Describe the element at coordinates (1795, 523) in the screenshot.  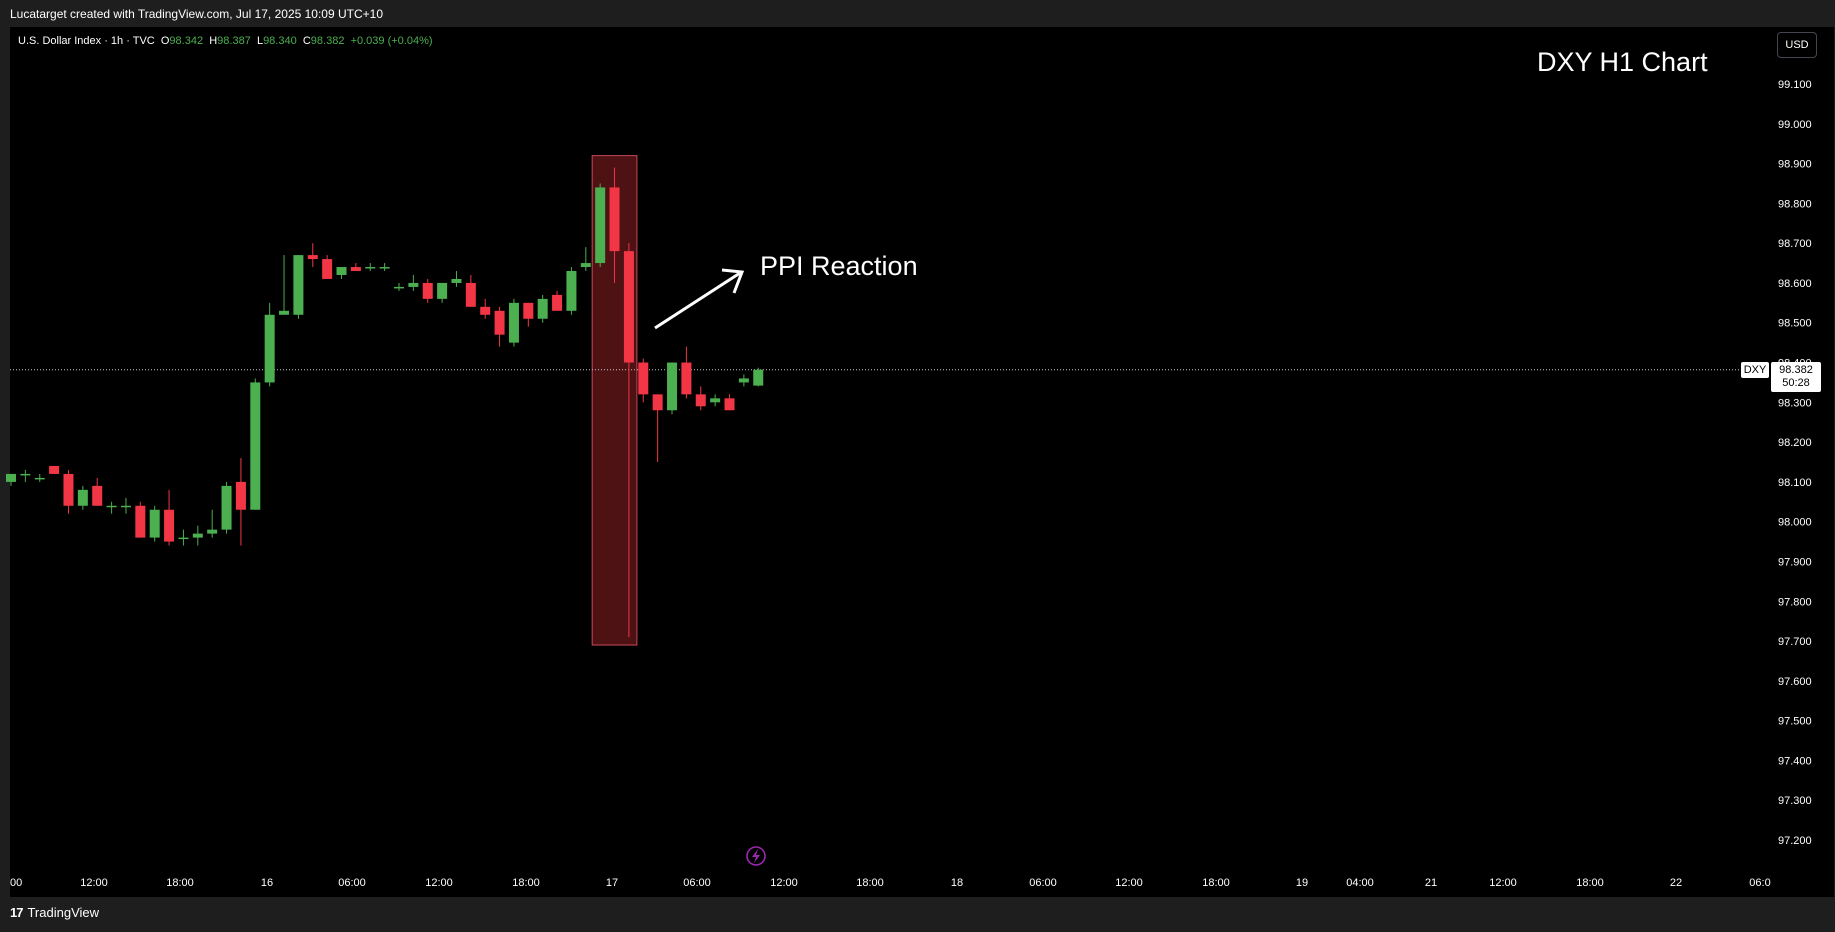
I see `y-tick-label: 98.000` at that location.